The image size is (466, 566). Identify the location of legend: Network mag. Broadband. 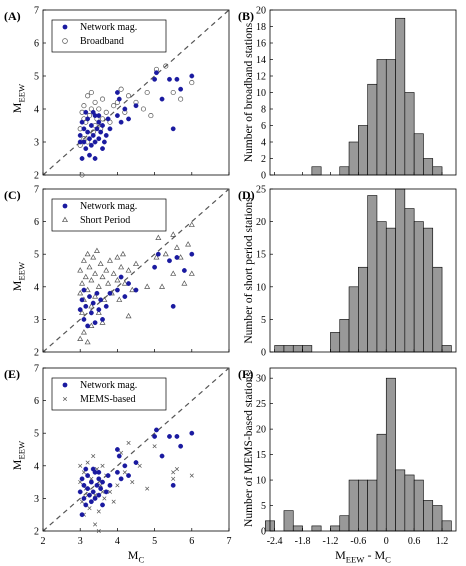
(109, 36).